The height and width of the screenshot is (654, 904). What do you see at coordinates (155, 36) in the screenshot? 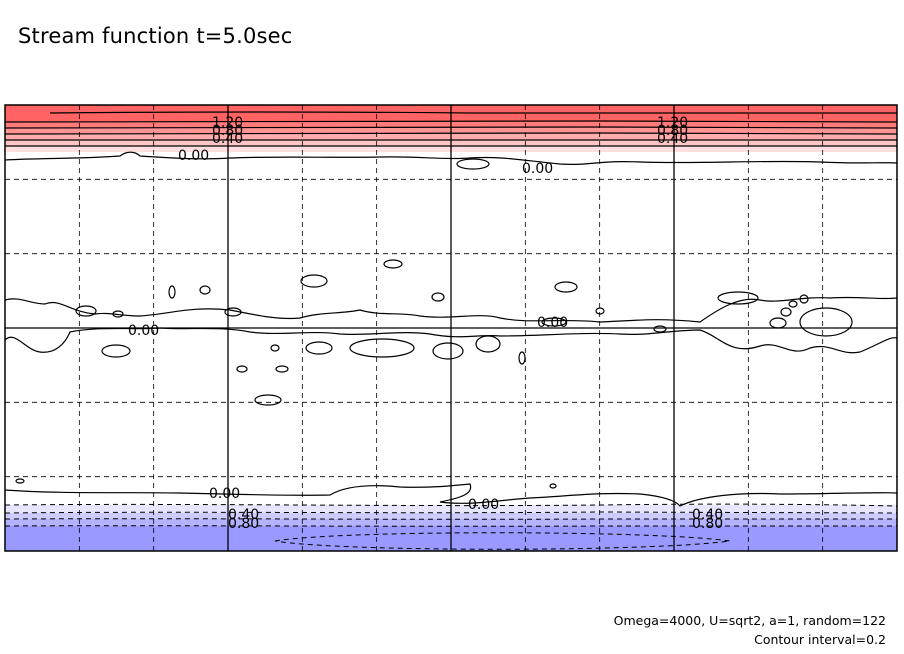
I see `chart-title: Stream function t=5.0sec` at bounding box center [155, 36].